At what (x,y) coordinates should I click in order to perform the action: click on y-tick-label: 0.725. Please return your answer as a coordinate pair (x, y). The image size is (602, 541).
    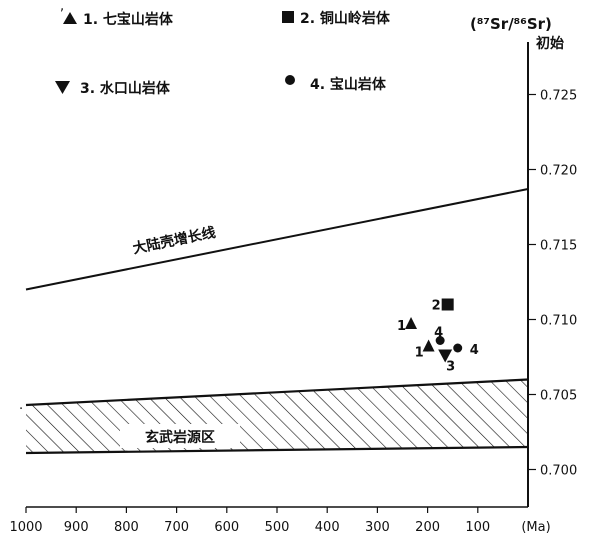
    Looking at the image, I should click on (558, 96).